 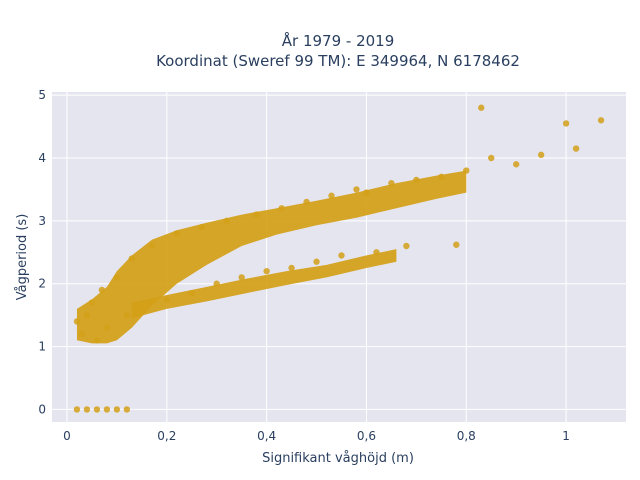 What do you see at coordinates (166, 436) in the screenshot?
I see `x-tick-label: 0,2` at bounding box center [166, 436].